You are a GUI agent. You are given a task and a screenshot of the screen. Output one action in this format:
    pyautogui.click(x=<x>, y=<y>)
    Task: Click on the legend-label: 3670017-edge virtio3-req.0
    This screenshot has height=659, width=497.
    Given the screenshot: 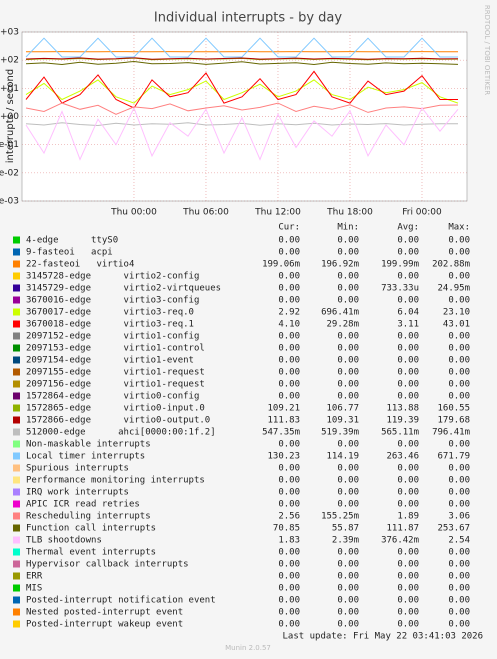 What is the action you would take?
    pyautogui.click(x=110, y=313)
    